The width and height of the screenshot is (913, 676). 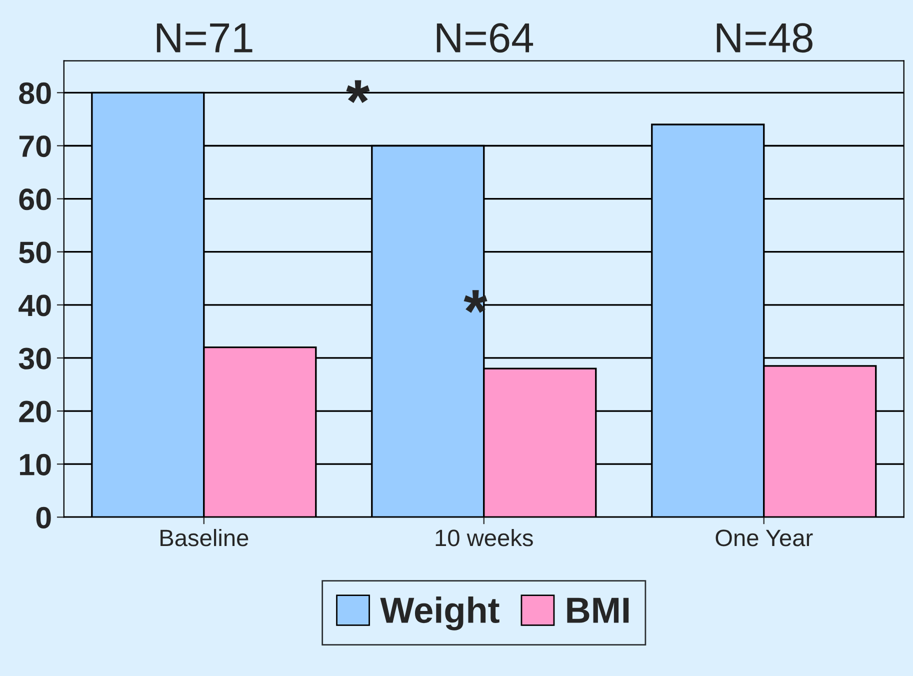 What do you see at coordinates (598, 610) in the screenshot?
I see `legend-label: BMI` at bounding box center [598, 610].